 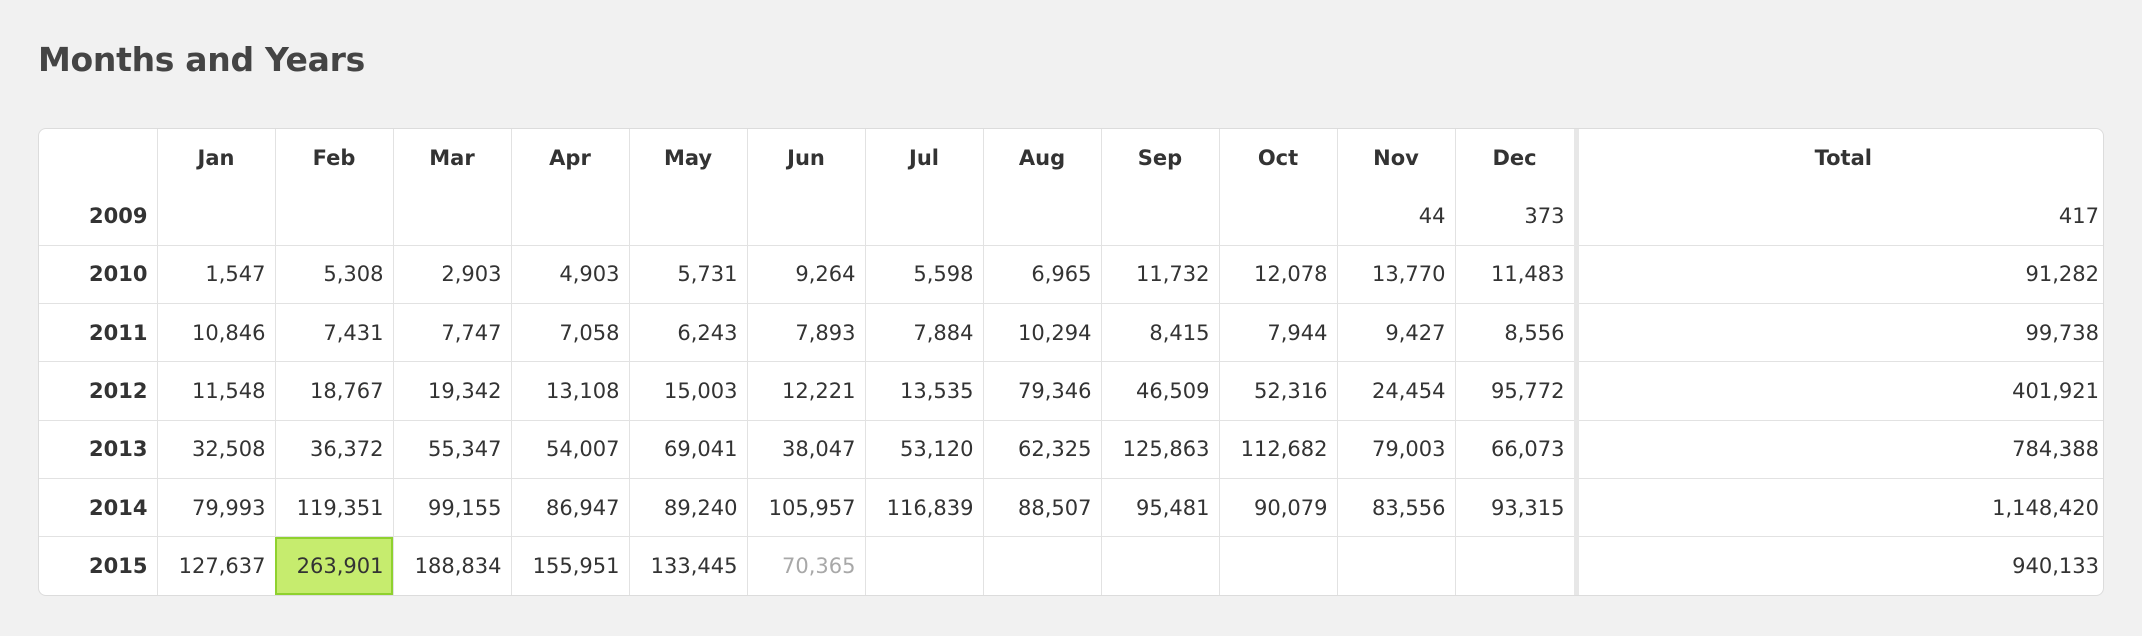 I want to click on table-cell: 19,342, so click(x=452, y=391).